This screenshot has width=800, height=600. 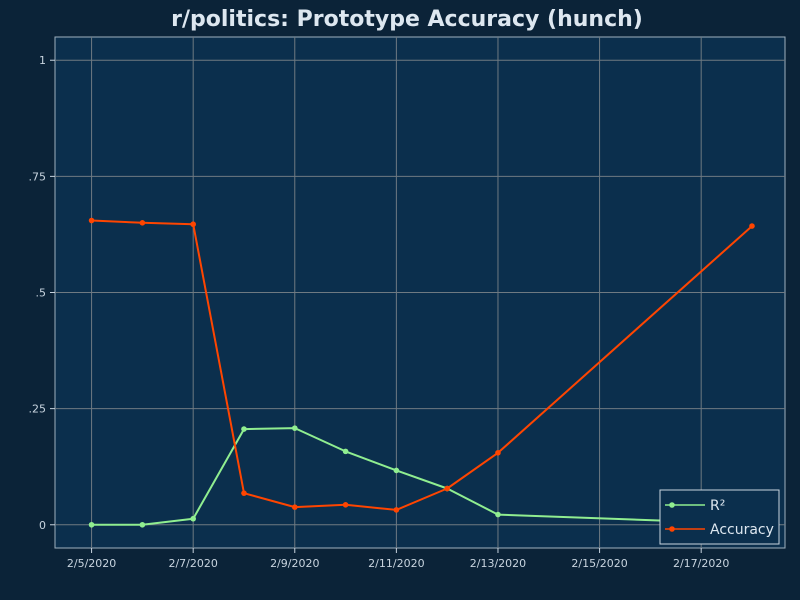 I want to click on x-tick-label: 2/17/2020, so click(x=701, y=563).